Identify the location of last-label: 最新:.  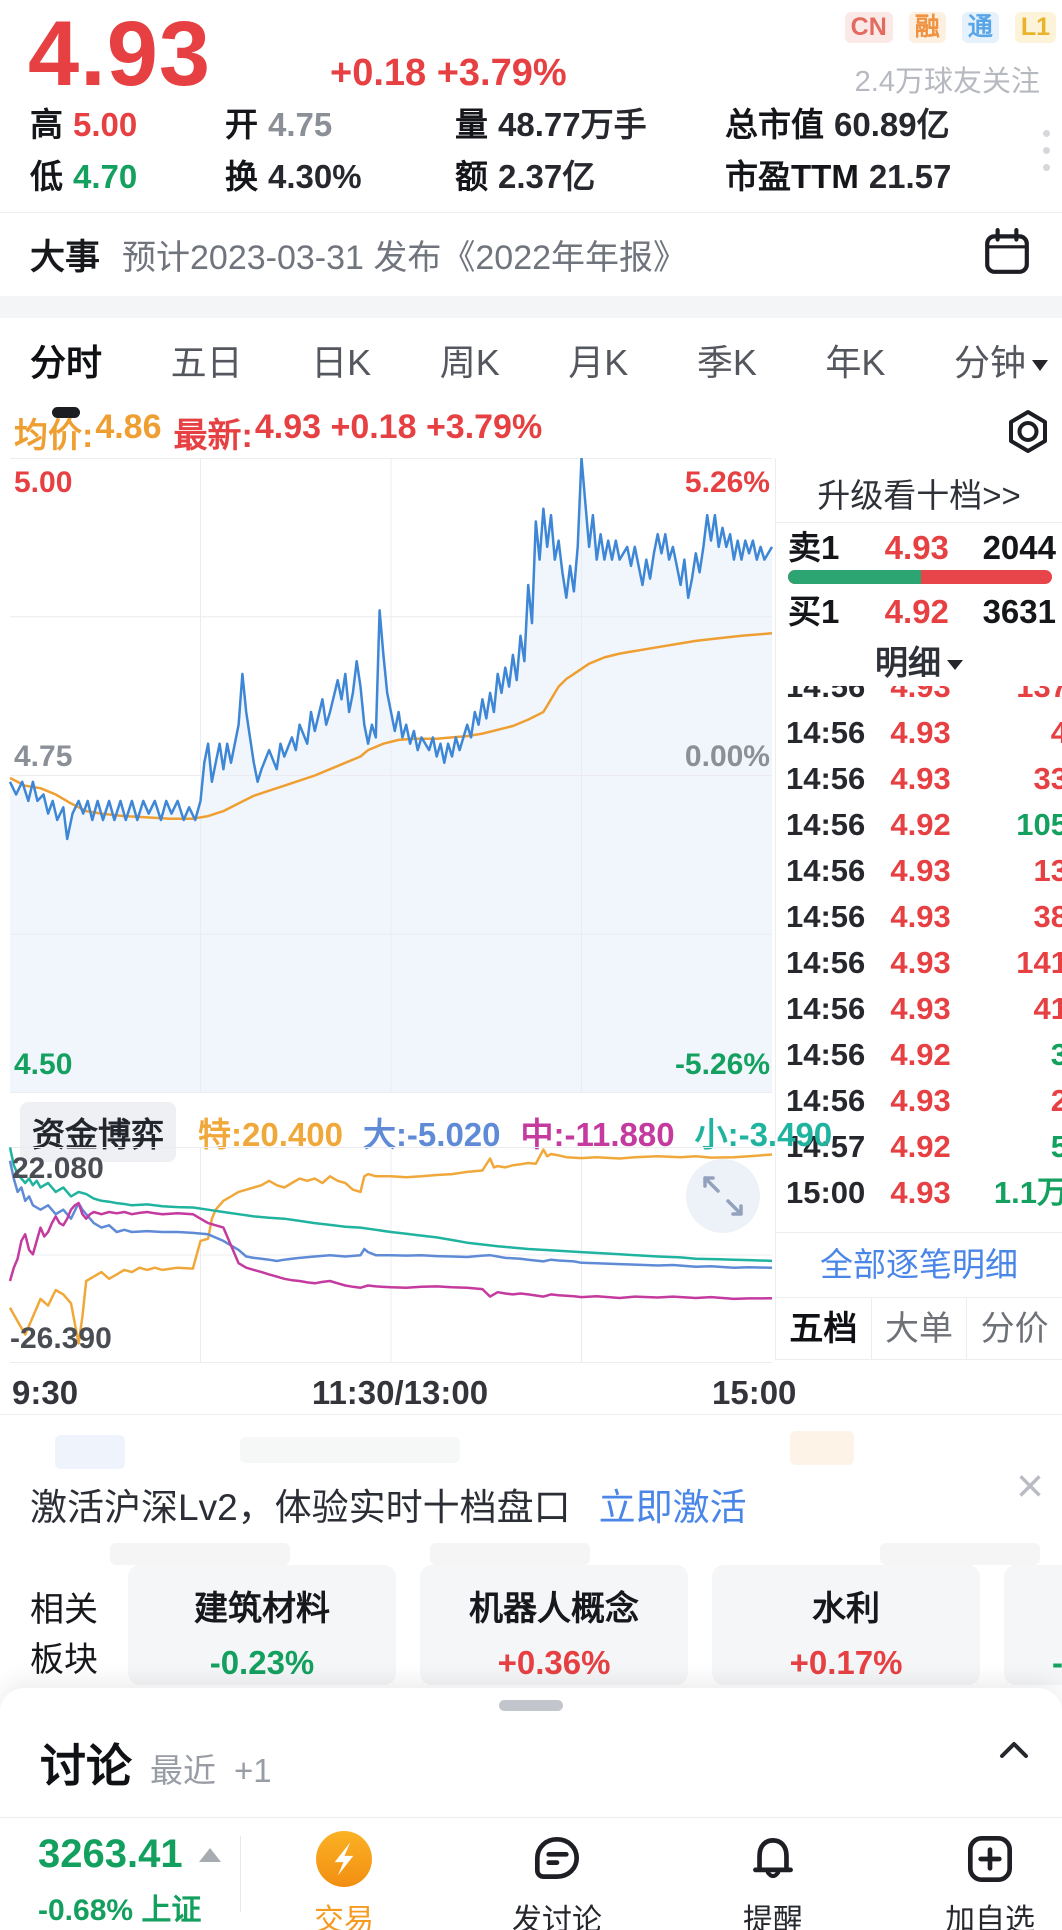
(213, 436).